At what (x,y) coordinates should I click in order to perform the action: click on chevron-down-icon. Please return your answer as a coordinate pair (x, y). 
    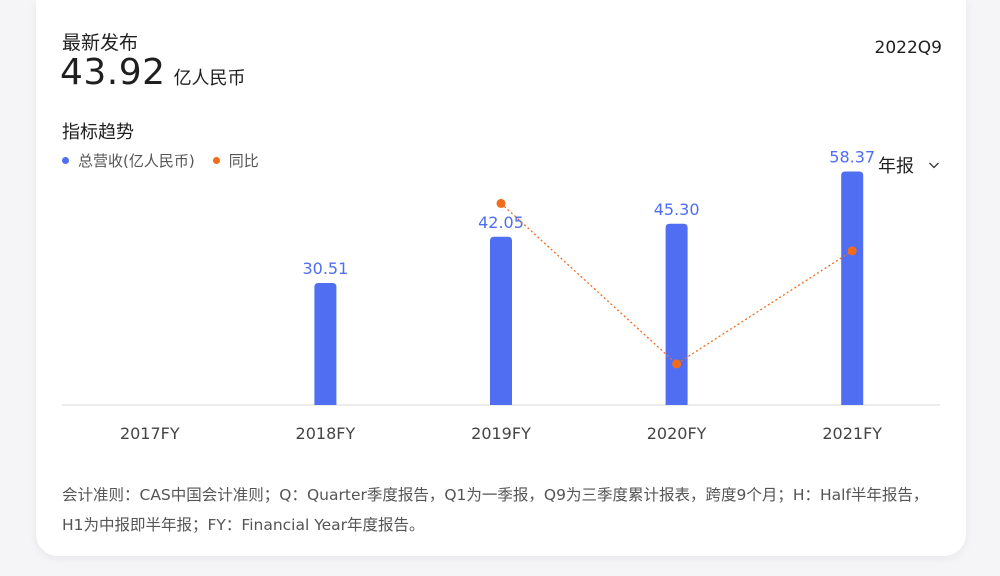
    Looking at the image, I should click on (934, 165).